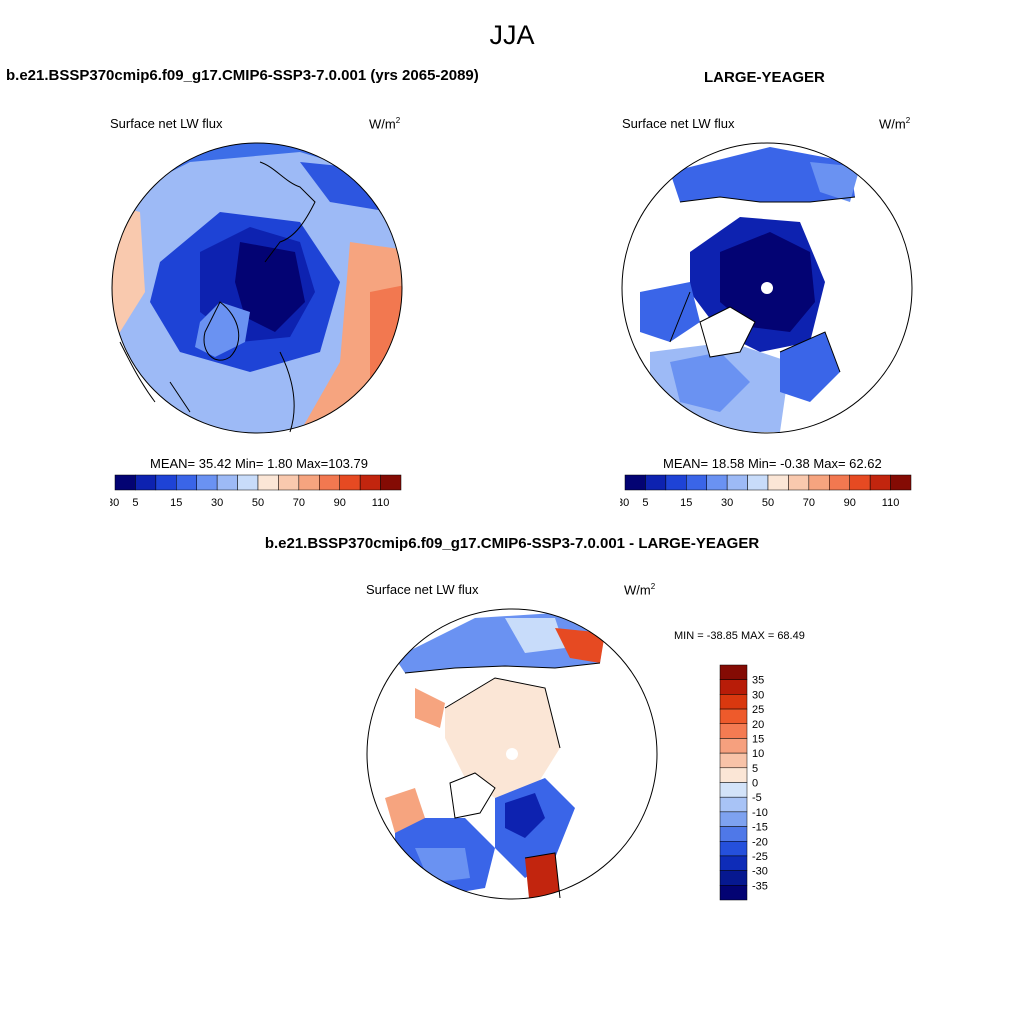 The image size is (1024, 1024). Describe the element at coordinates (760, 886) in the screenshot. I see `panel3-colorbar-tick-label: -35` at that location.